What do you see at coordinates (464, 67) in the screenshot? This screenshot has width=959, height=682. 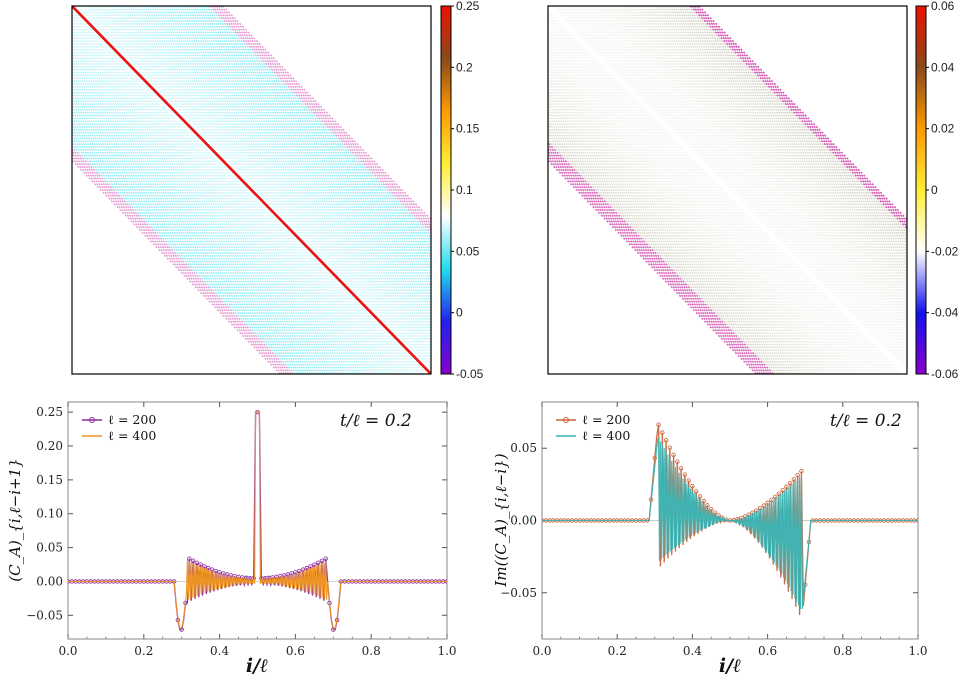 I see `colorbar-tick-label: 0.2` at bounding box center [464, 67].